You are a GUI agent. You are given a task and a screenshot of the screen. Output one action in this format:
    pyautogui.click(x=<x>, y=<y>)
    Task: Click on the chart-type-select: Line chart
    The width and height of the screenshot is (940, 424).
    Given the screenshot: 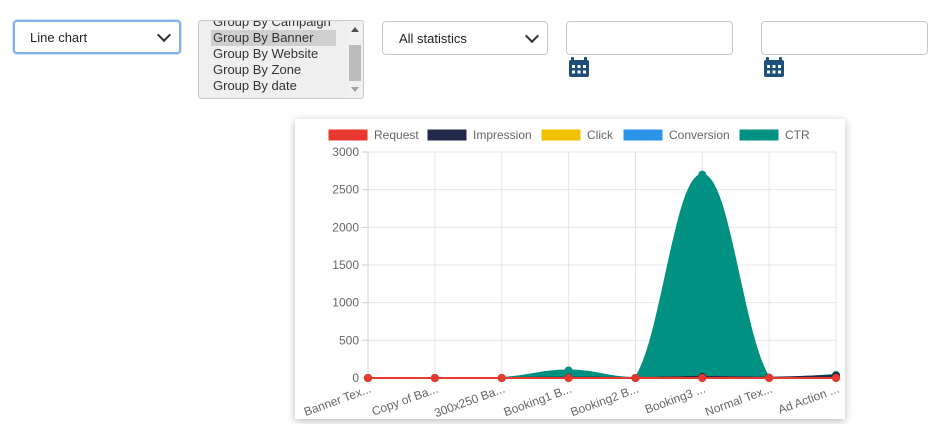 What is the action you would take?
    pyautogui.click(x=97, y=37)
    